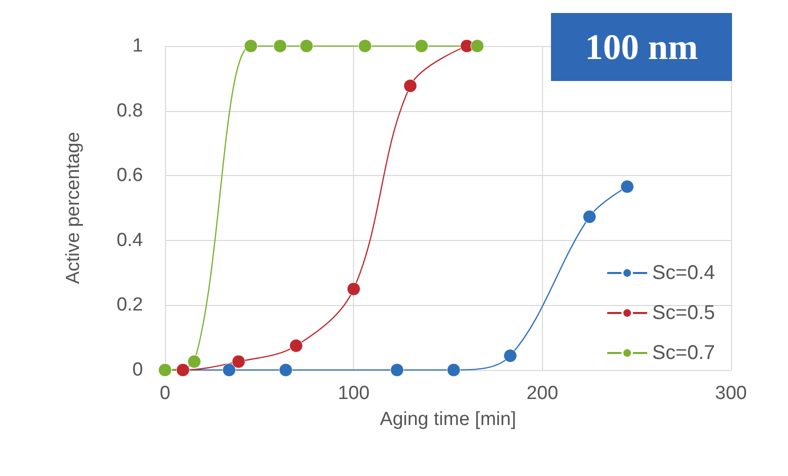  I want to click on y-tick-label: 1, so click(137, 46).